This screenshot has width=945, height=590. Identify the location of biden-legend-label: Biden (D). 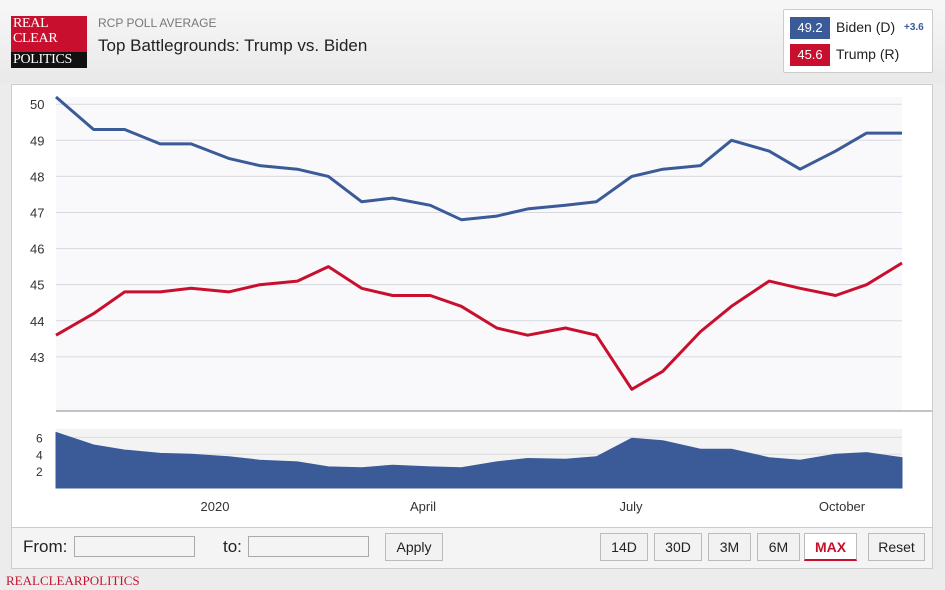
(866, 27).